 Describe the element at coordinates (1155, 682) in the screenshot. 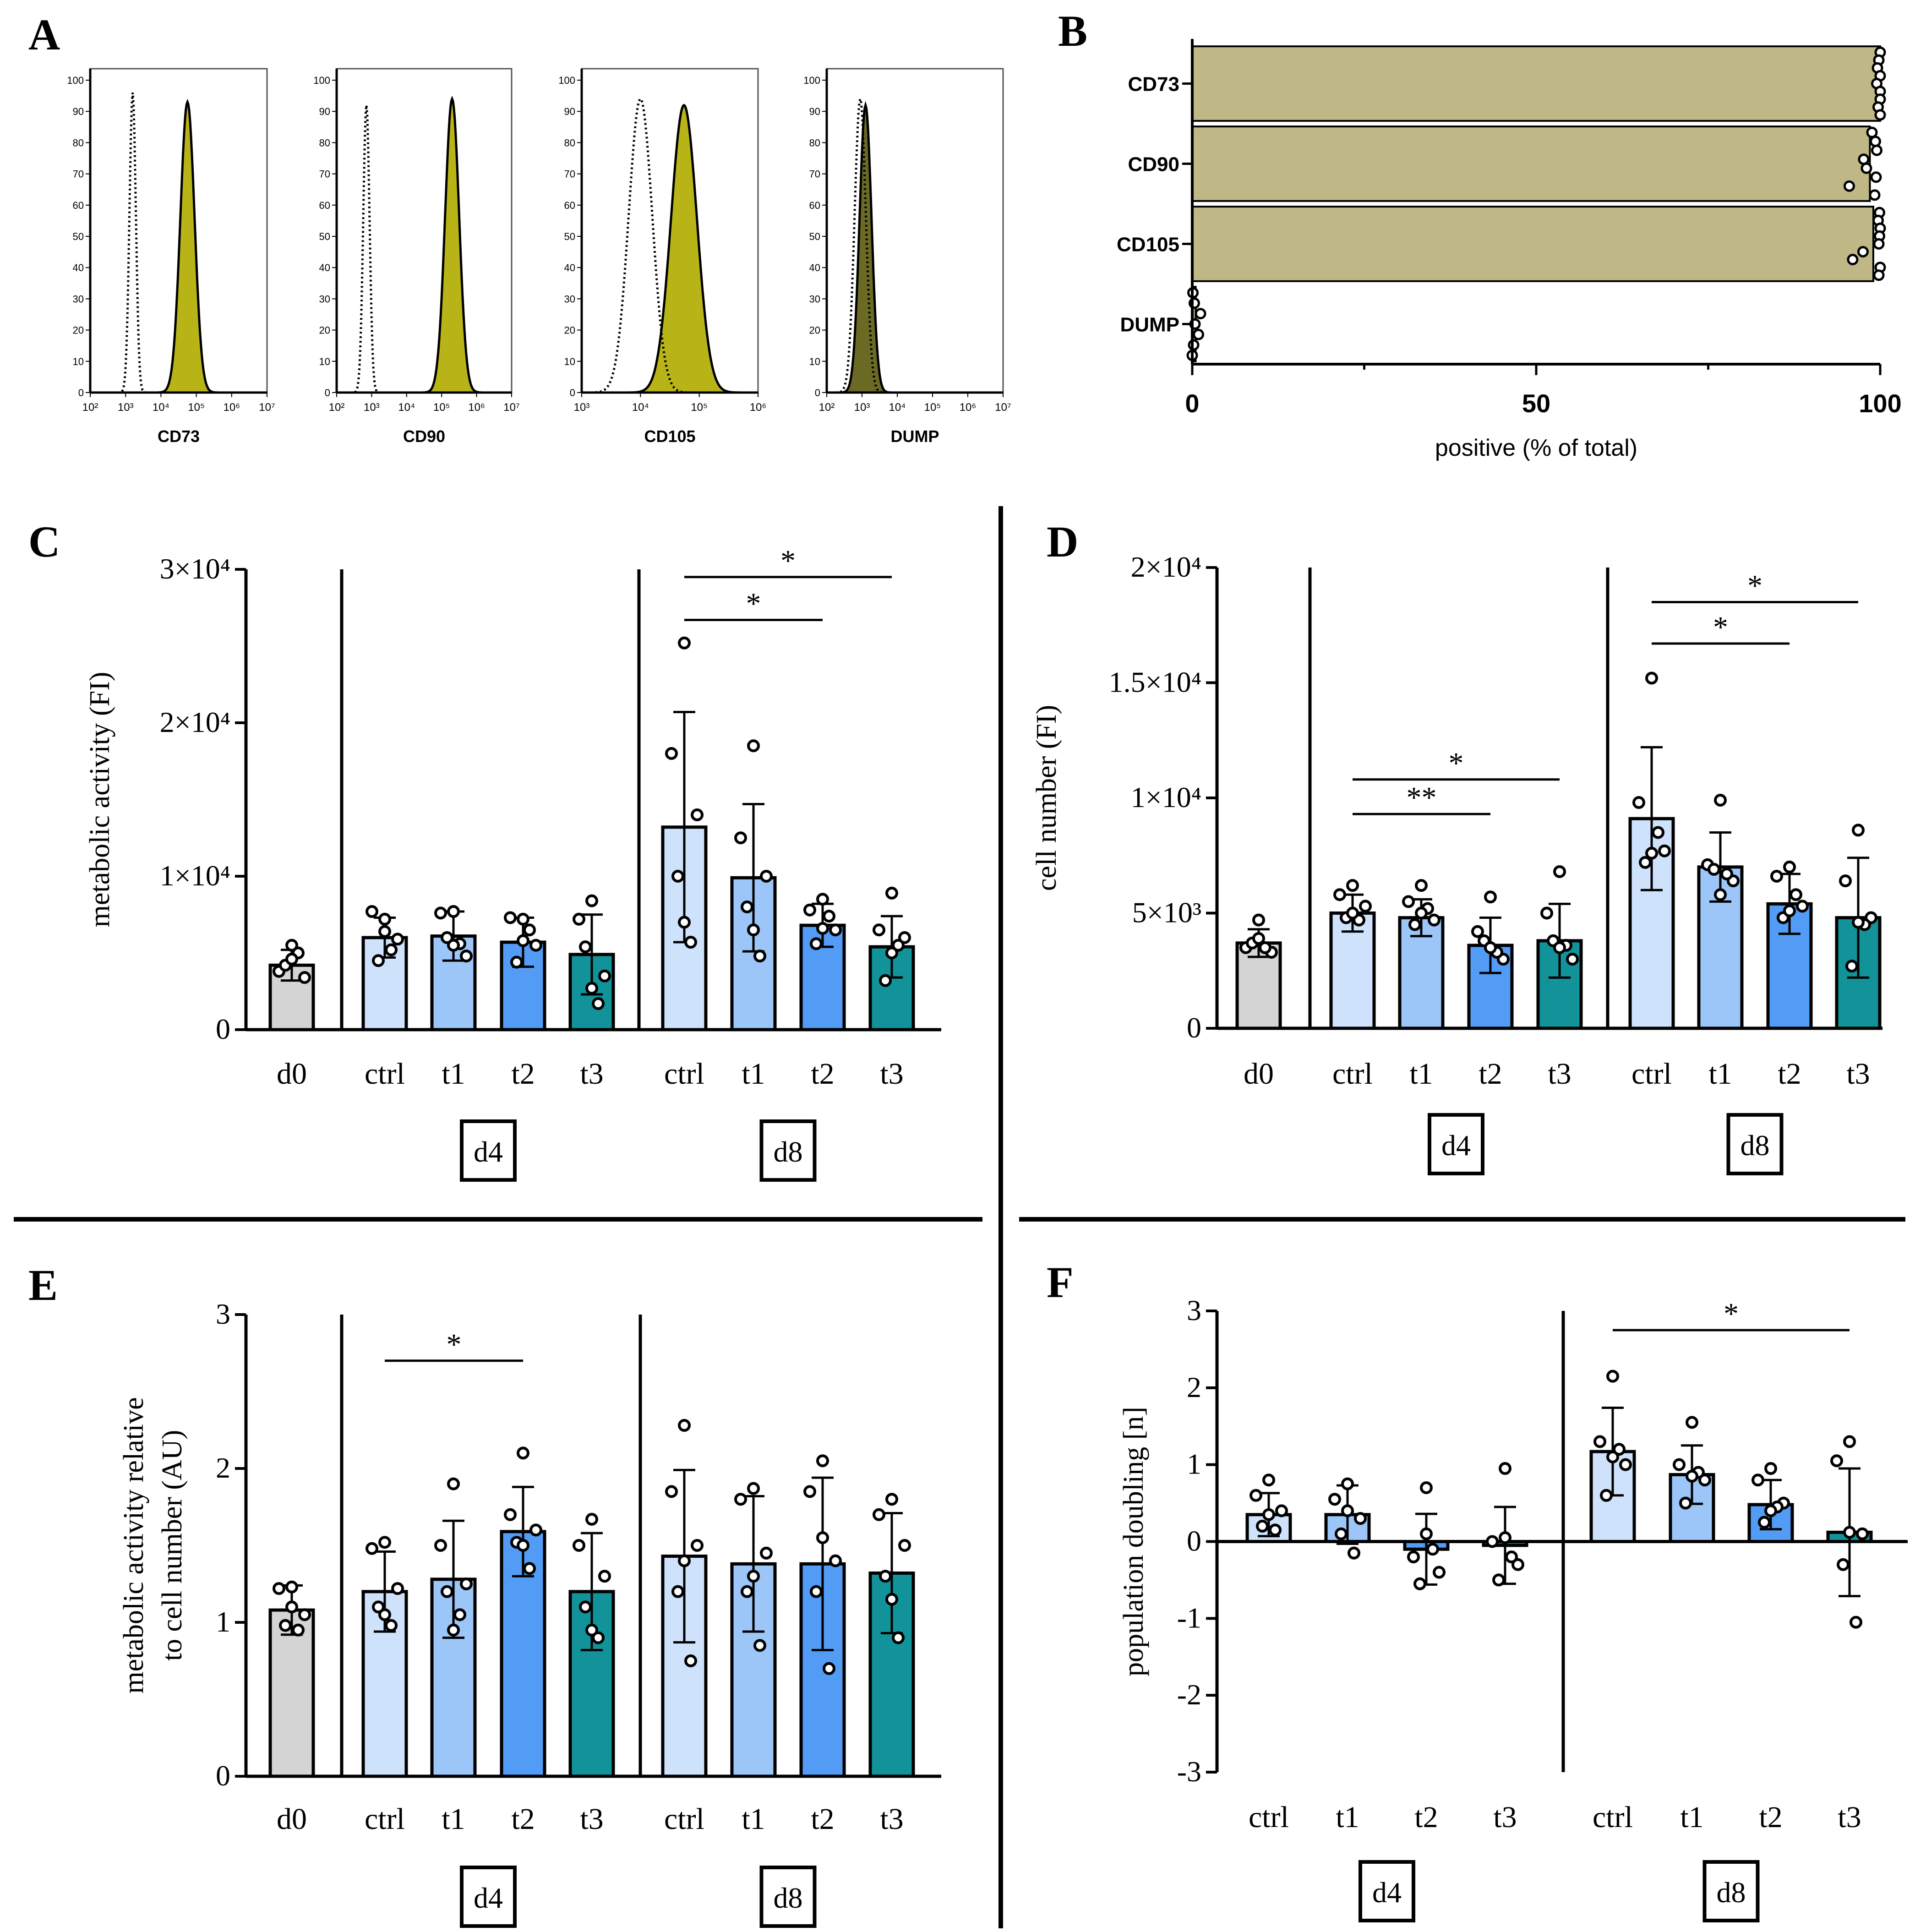

I see `y-tick-label: 1.5×10⁴` at that location.